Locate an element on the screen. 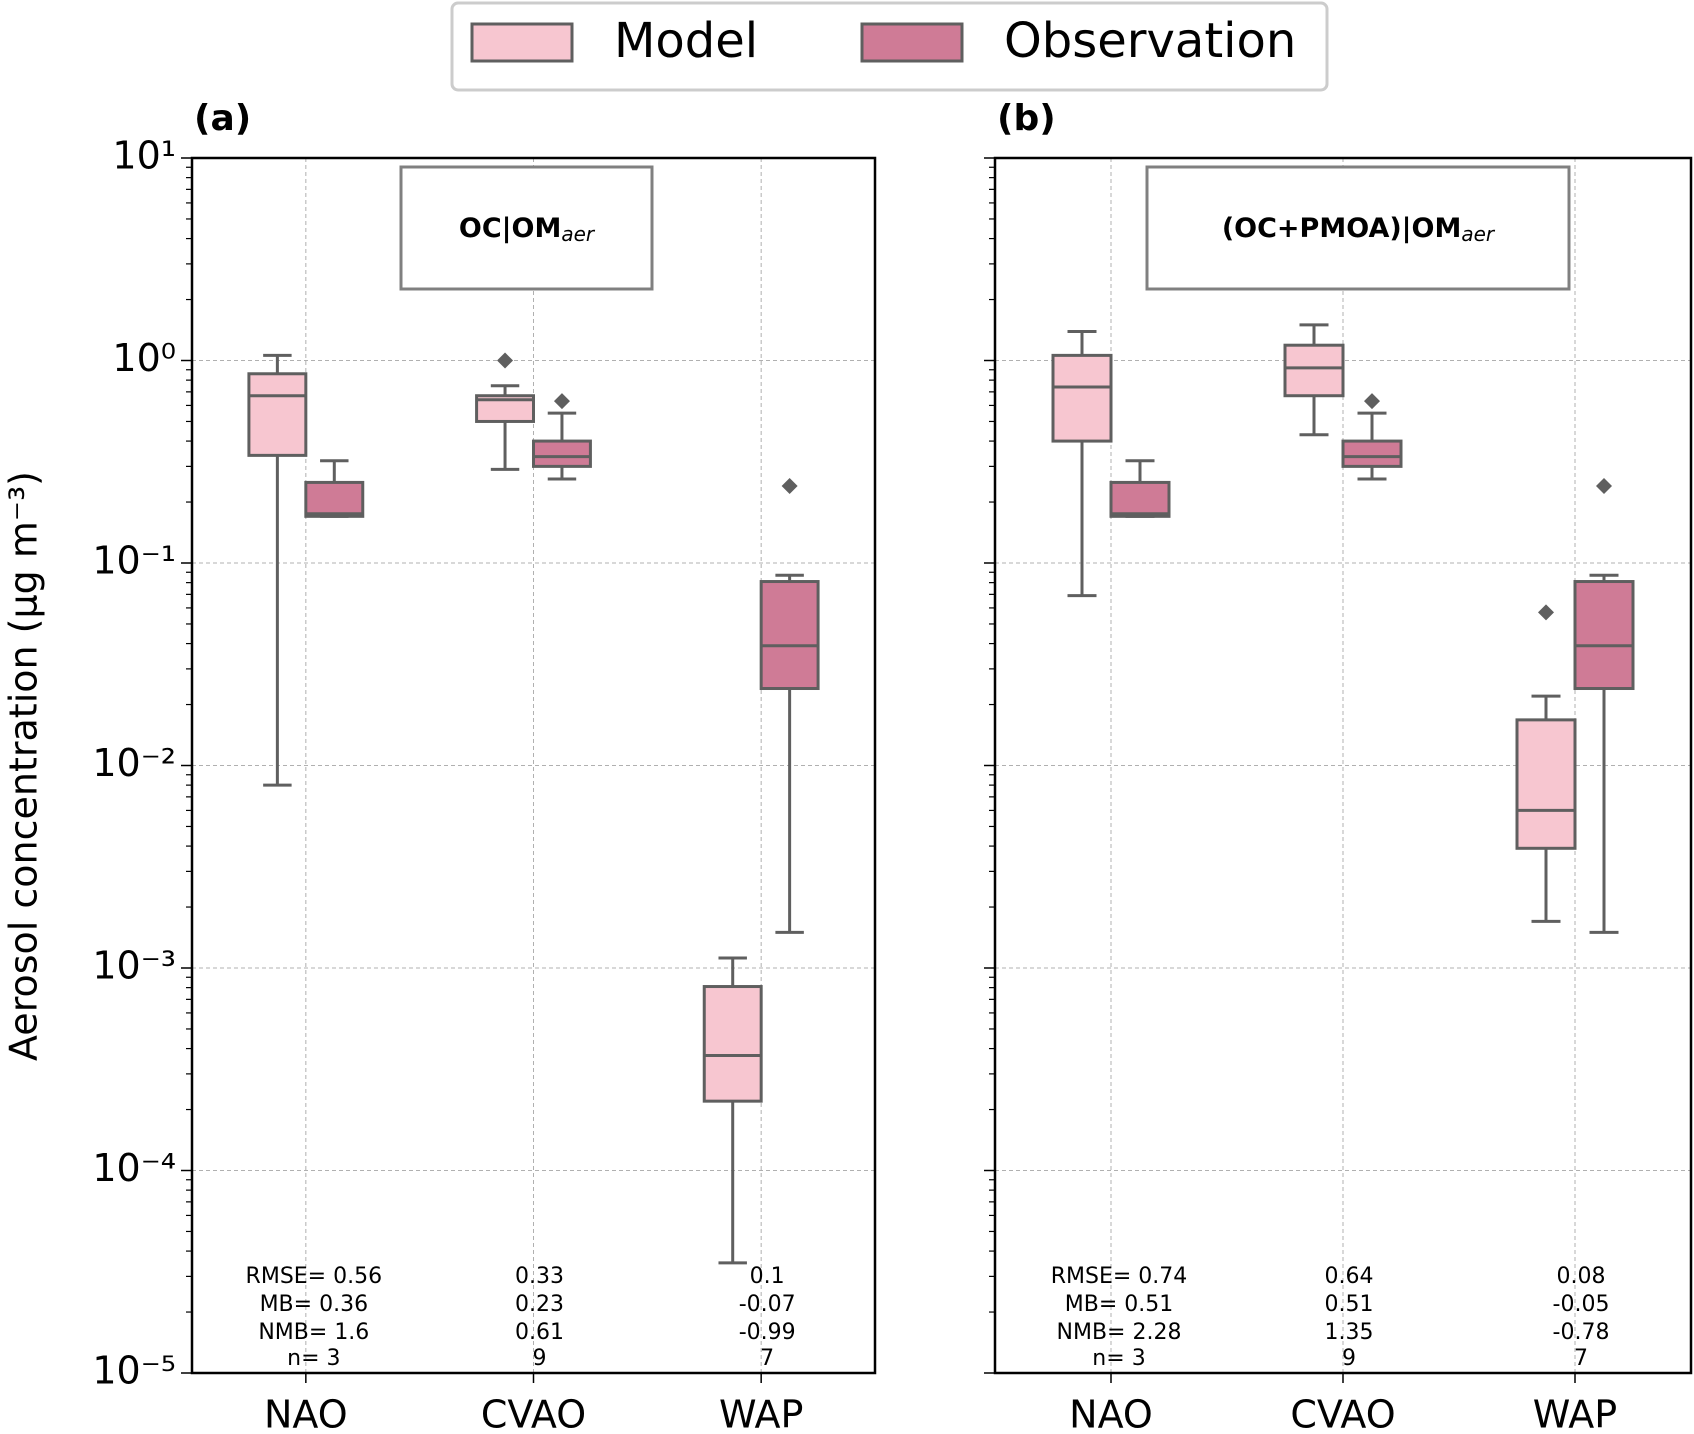 This screenshot has height=1434, width=1694. stat-text: 0.23 is located at coordinates (539, 1304).